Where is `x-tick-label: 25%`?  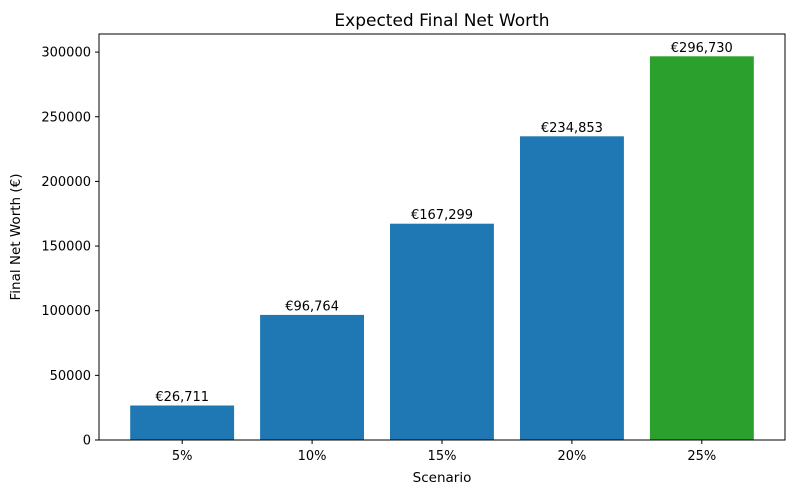 x-tick-label: 25% is located at coordinates (701, 456).